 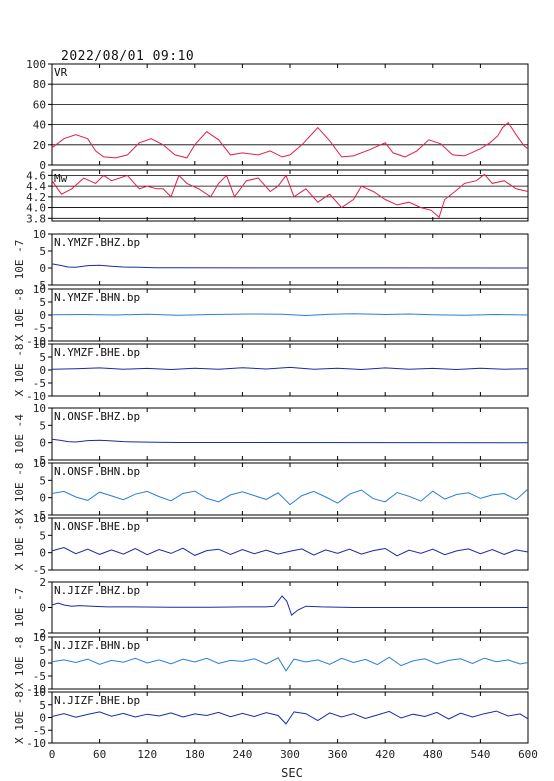 What do you see at coordinates (97, 242) in the screenshot?
I see `panel-label: N.YMZF.BHZ.bp` at bounding box center [97, 242].